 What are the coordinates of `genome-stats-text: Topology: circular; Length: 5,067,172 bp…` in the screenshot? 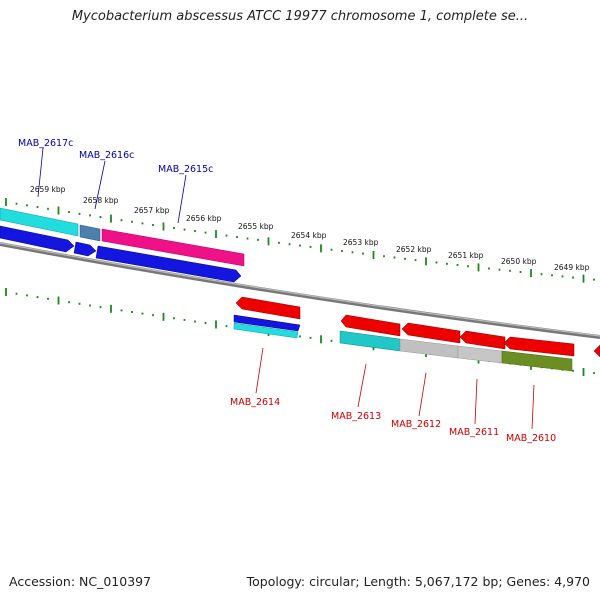 It's located at (418, 581).